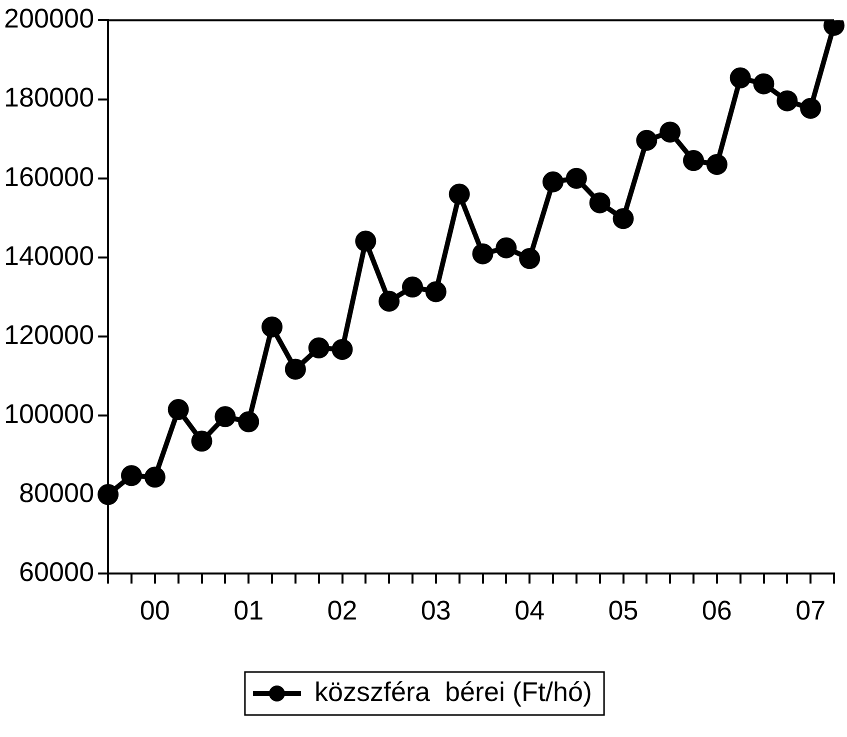 This screenshot has height=737, width=847. Describe the element at coordinates (49, 413) in the screenshot. I see `y-tick-label: 100000` at that location.